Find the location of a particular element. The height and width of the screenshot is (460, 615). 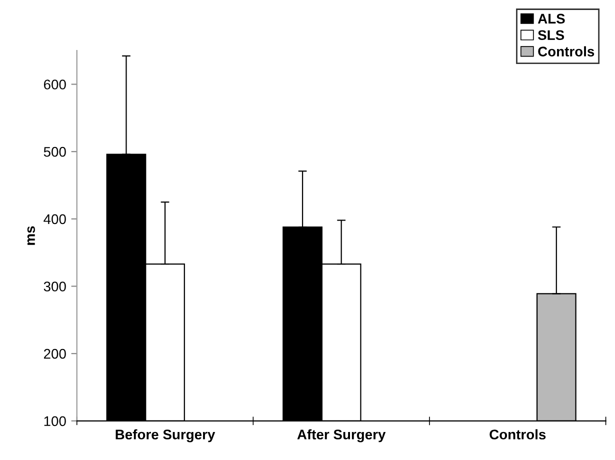

legend-label: ALS is located at coordinates (551, 19).